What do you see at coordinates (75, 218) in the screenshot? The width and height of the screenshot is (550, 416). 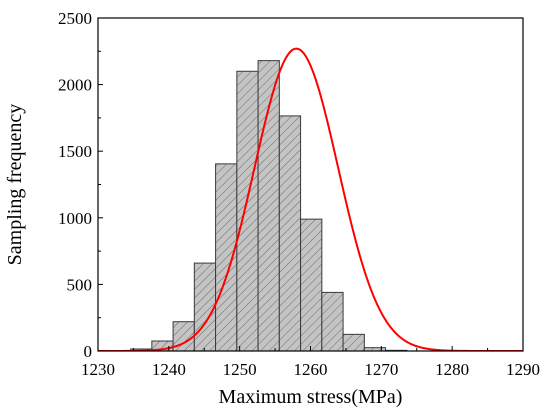 I see `y-tick-label: 1000` at bounding box center [75, 218].